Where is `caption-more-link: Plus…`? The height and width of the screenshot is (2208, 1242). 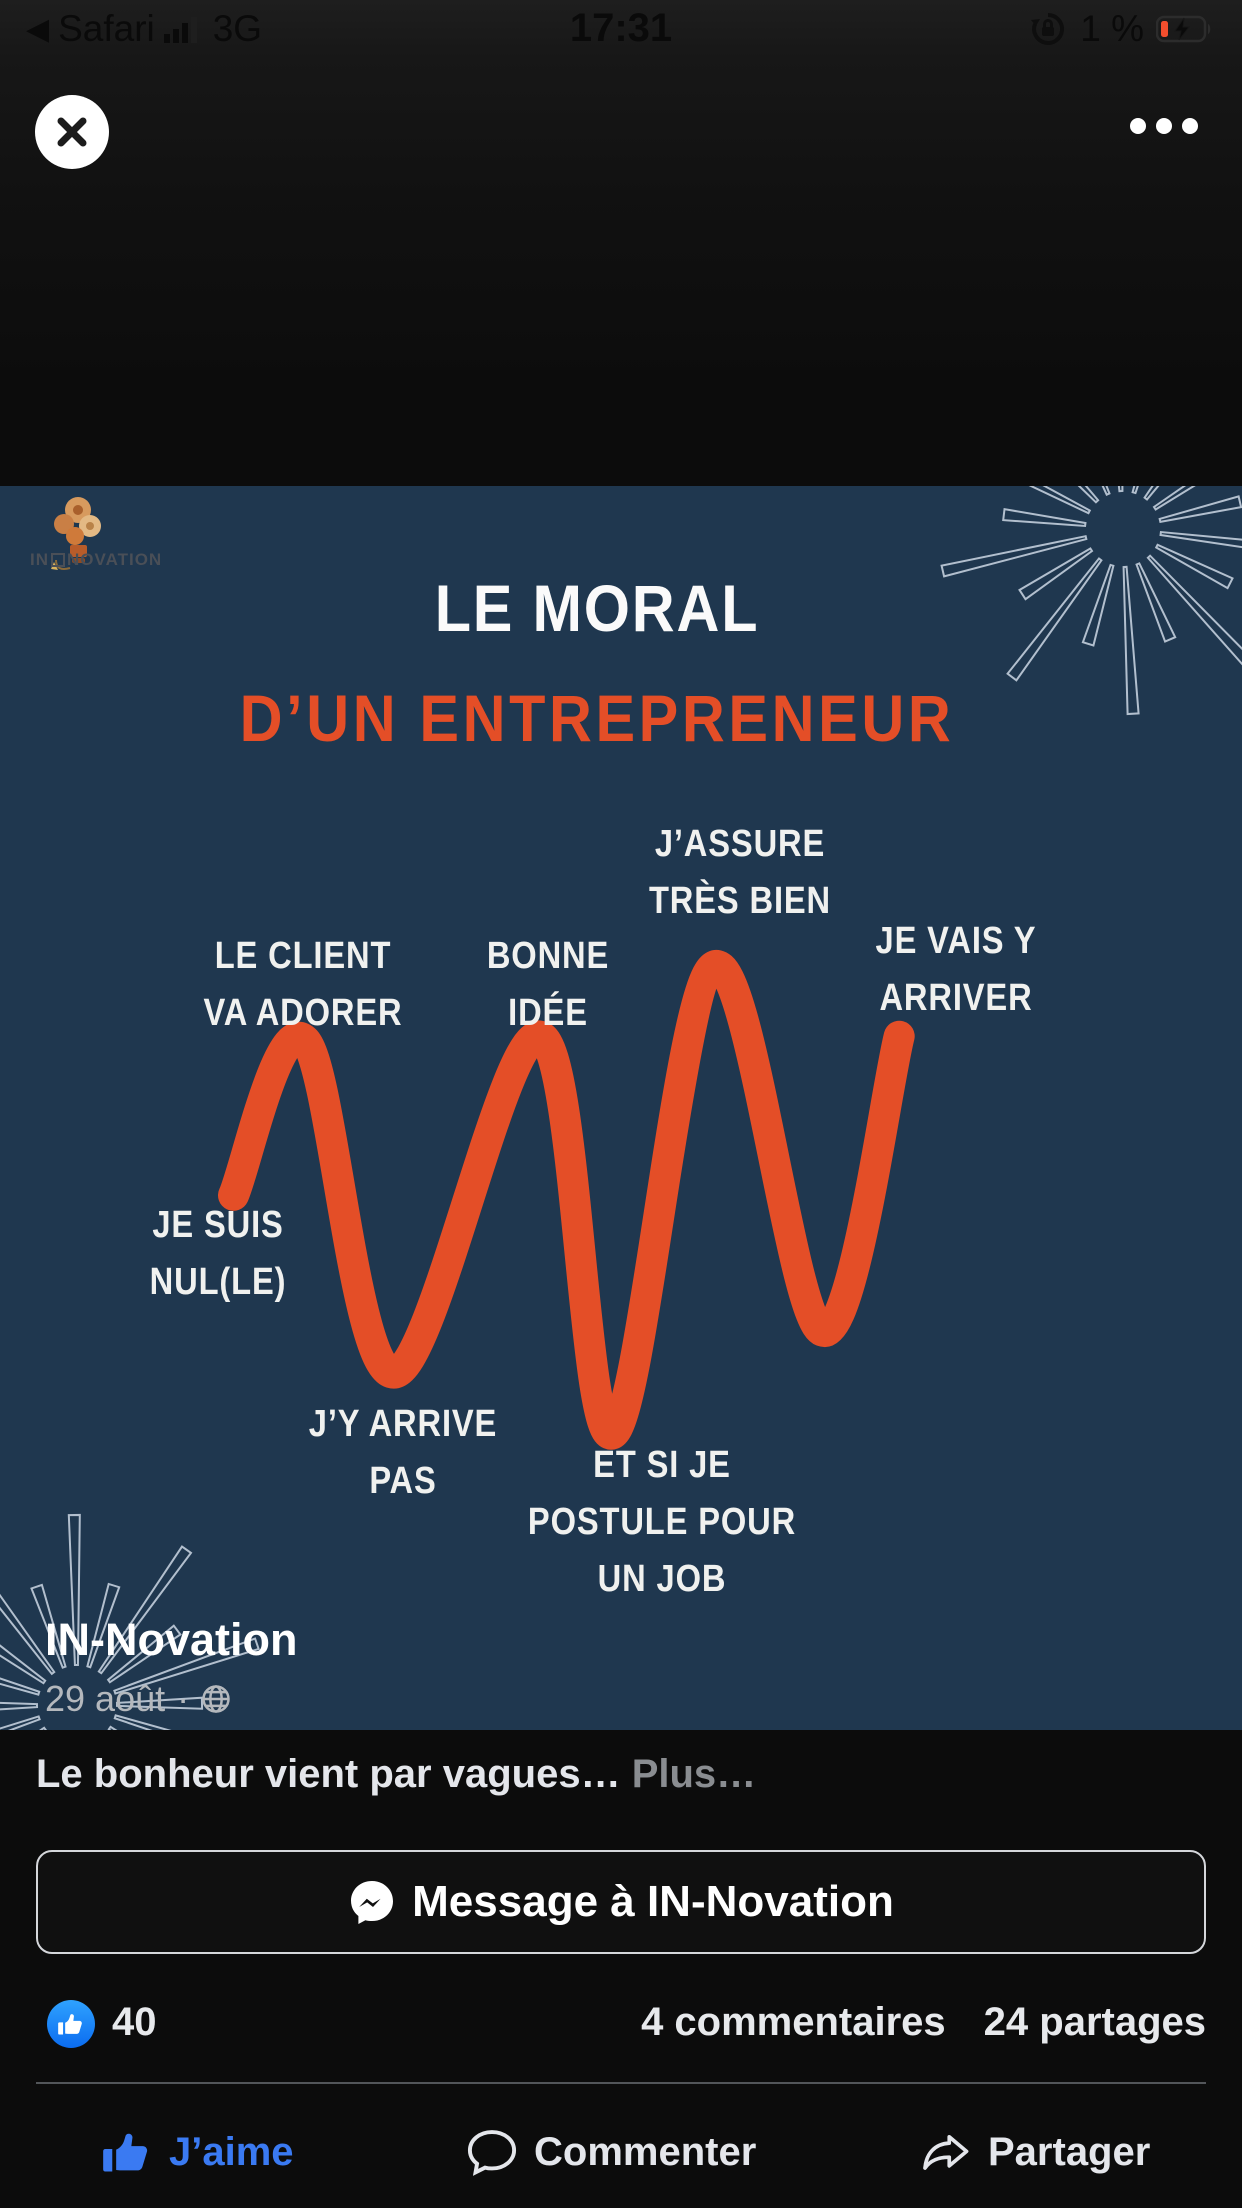
caption-more-link: Plus… is located at coordinates (694, 1774).